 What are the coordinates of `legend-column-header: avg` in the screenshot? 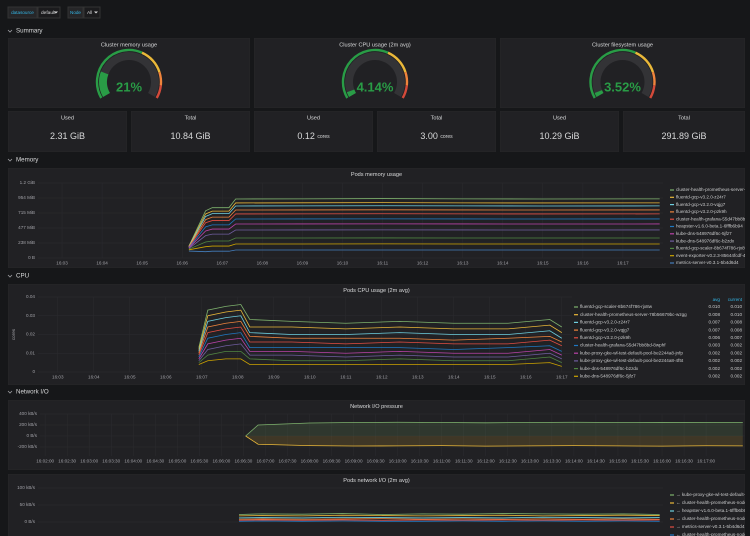 It's located at (717, 299).